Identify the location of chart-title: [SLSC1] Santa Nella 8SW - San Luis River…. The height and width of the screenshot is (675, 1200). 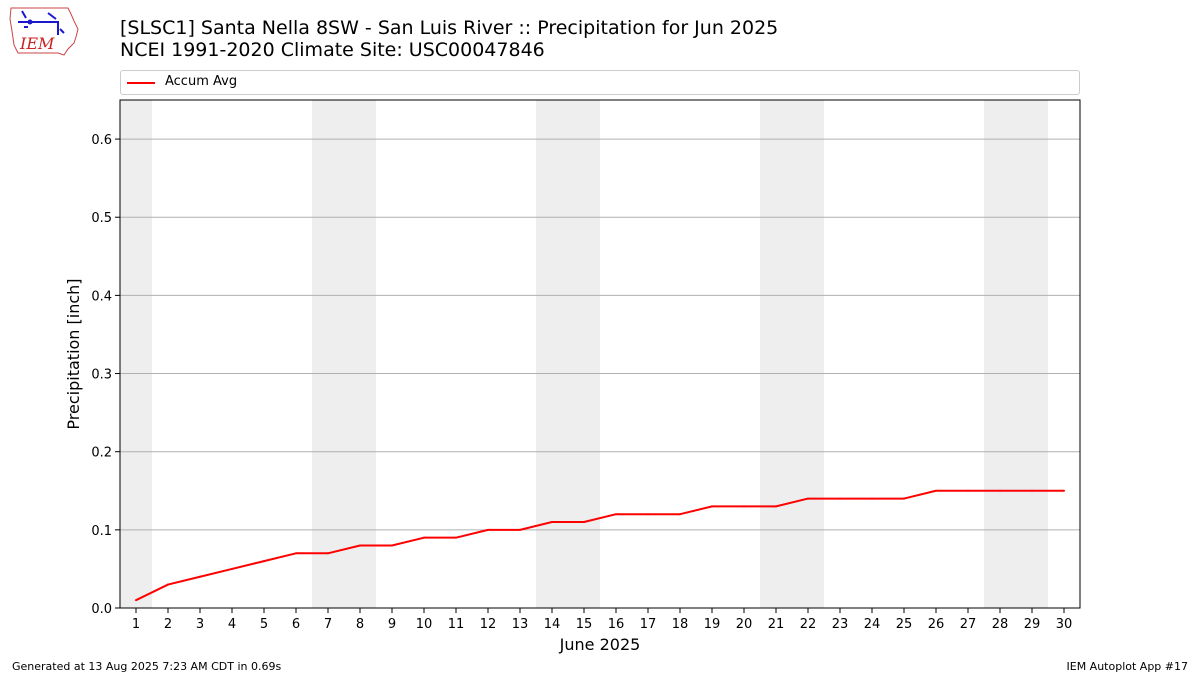
(449, 28).